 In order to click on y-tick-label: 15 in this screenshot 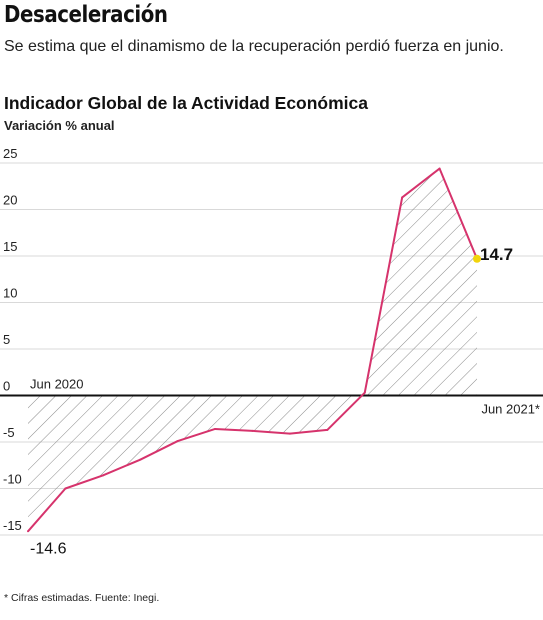, I will do `click(10, 246)`.